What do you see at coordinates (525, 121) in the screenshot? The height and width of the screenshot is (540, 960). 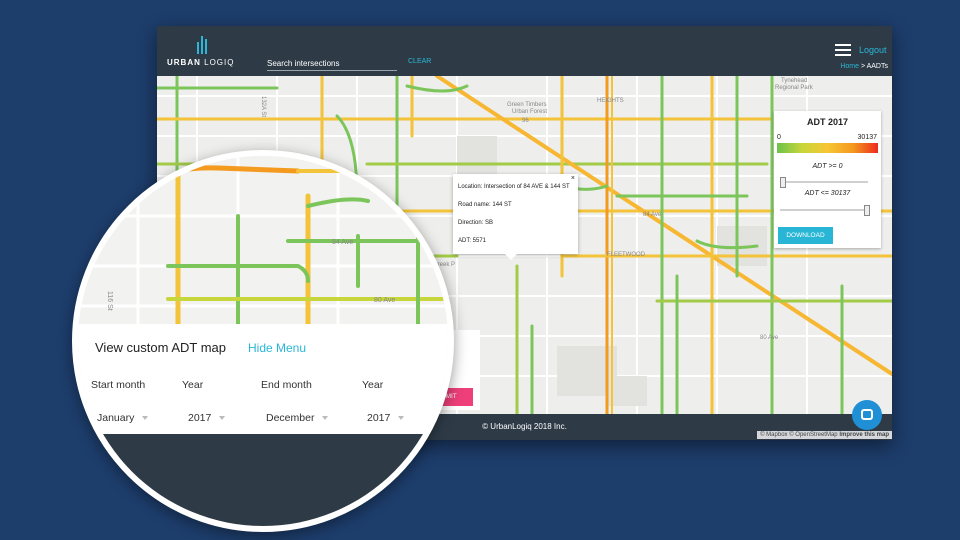 I see `map-label-96: 96` at bounding box center [525, 121].